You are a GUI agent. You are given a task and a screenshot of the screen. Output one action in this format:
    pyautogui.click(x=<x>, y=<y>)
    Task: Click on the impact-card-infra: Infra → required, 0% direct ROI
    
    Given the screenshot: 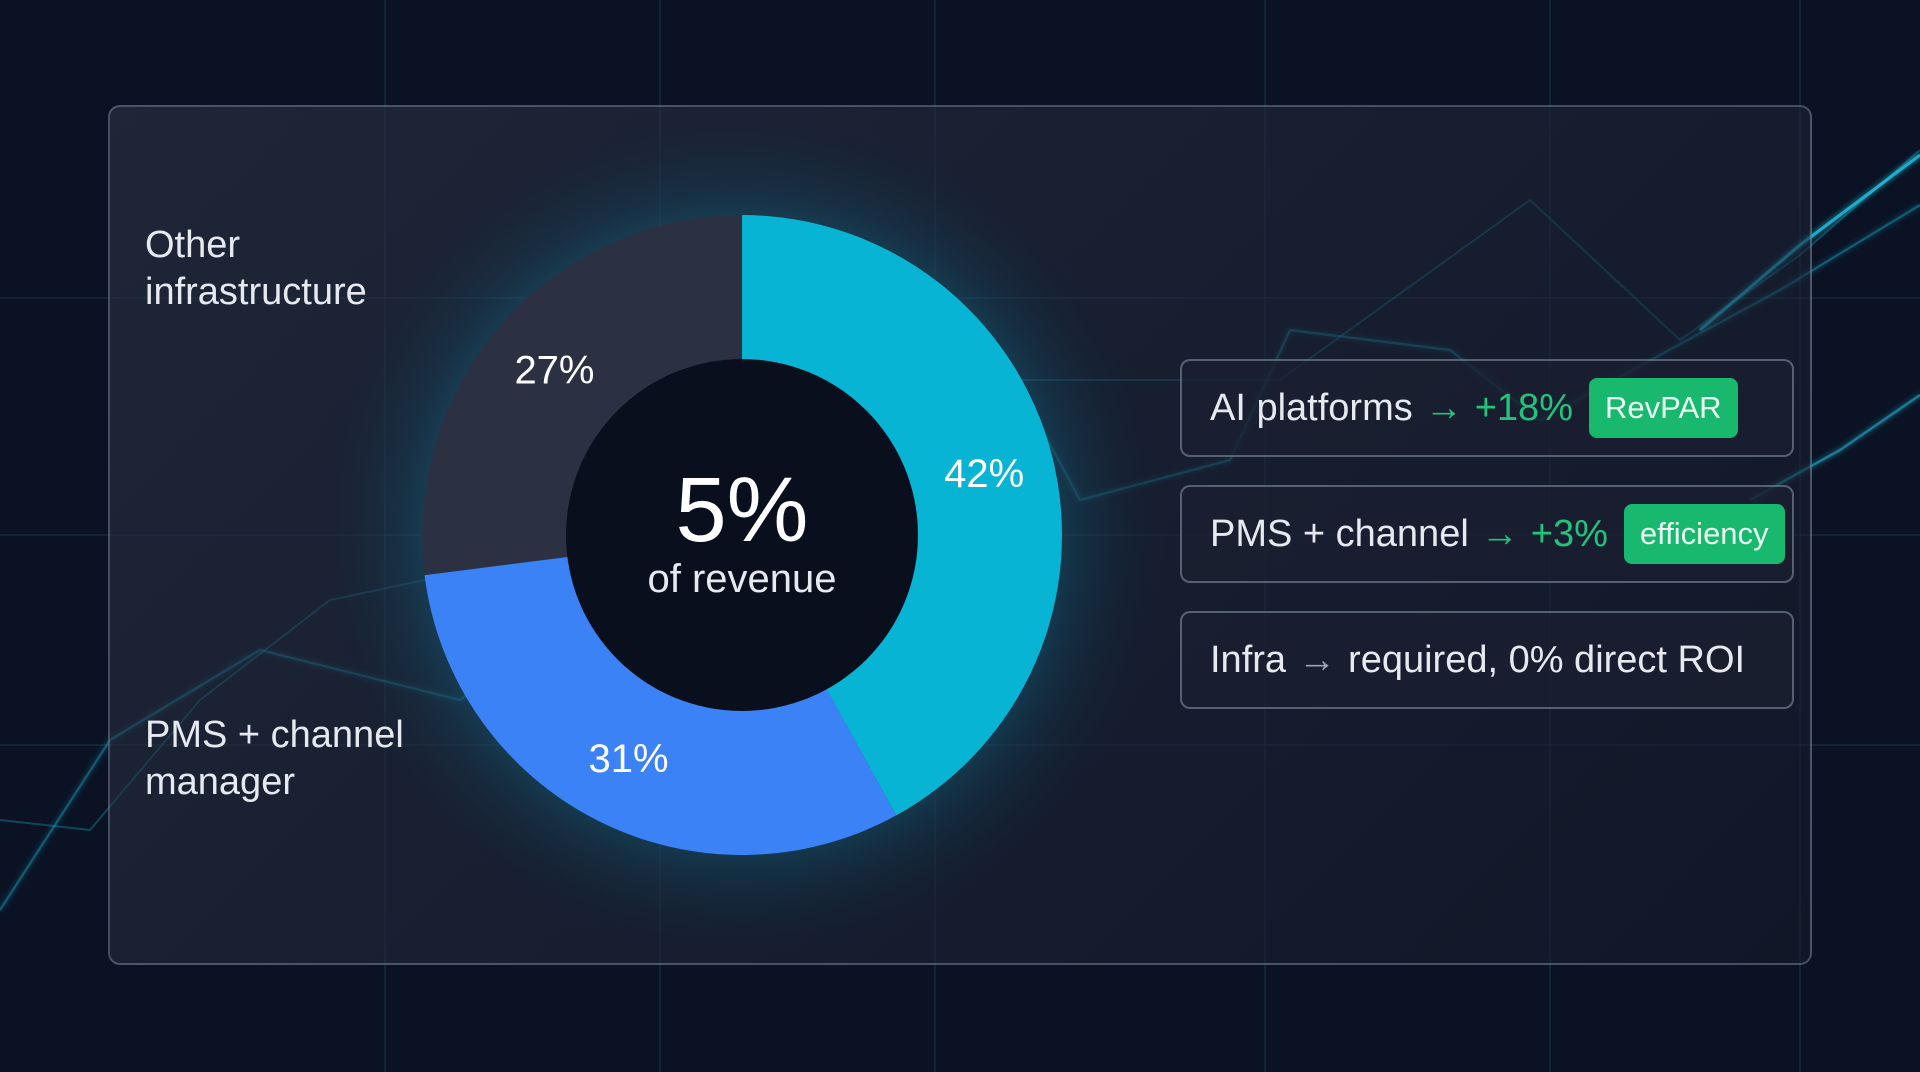 What is the action you would take?
    pyautogui.click(x=1487, y=660)
    